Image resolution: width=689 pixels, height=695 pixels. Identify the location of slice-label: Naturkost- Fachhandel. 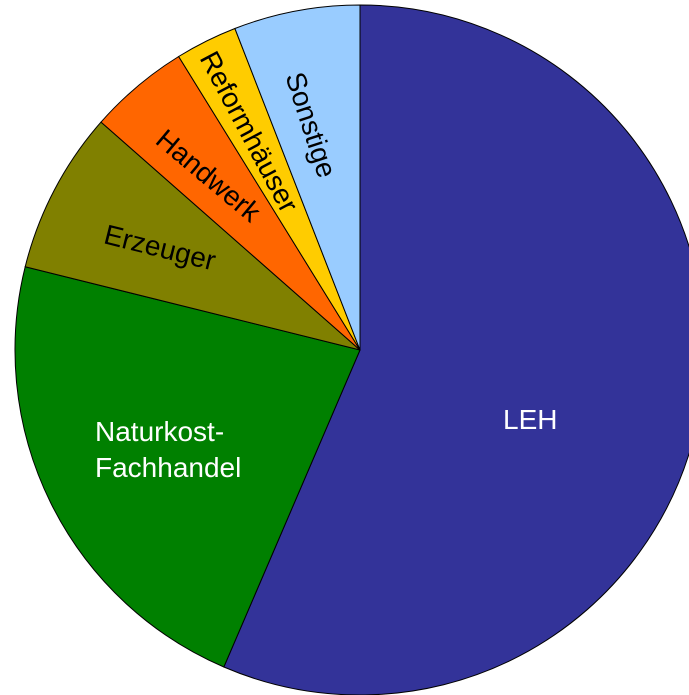
(168, 449).